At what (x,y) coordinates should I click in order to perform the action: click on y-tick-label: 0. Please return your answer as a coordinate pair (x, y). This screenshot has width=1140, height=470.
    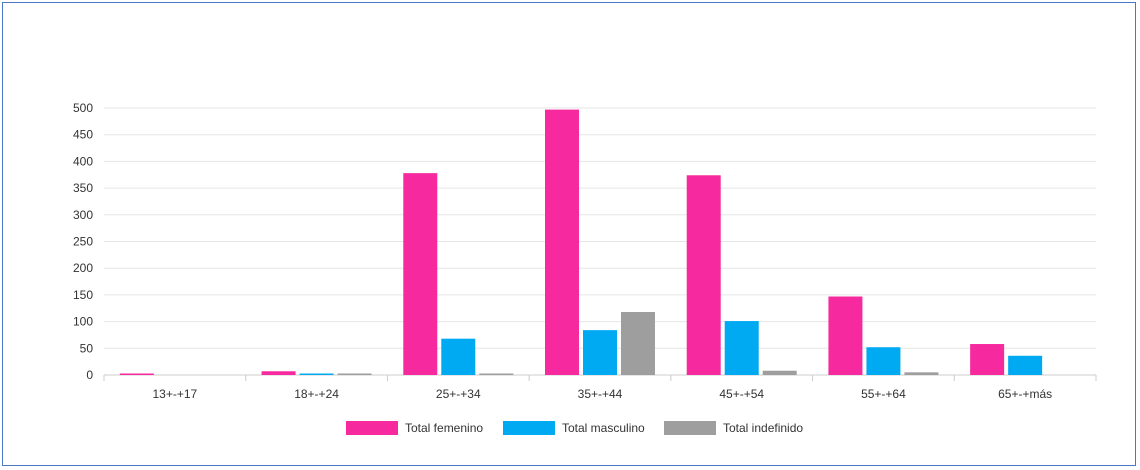
    Looking at the image, I should click on (89, 375).